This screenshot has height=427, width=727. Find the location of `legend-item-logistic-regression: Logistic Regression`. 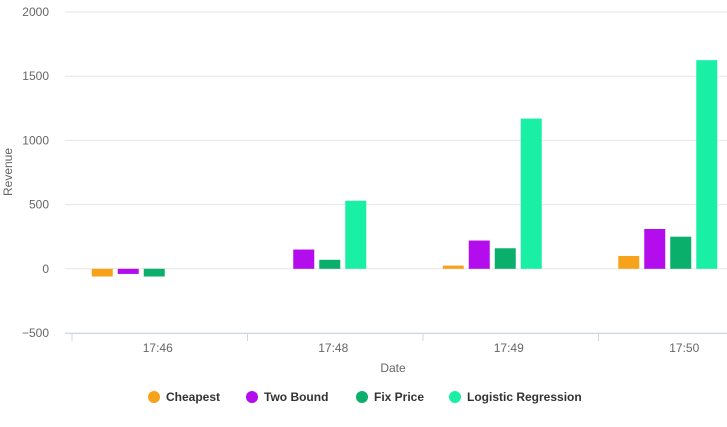

legend-item-logistic-regression: Logistic Regression is located at coordinates (515, 397).